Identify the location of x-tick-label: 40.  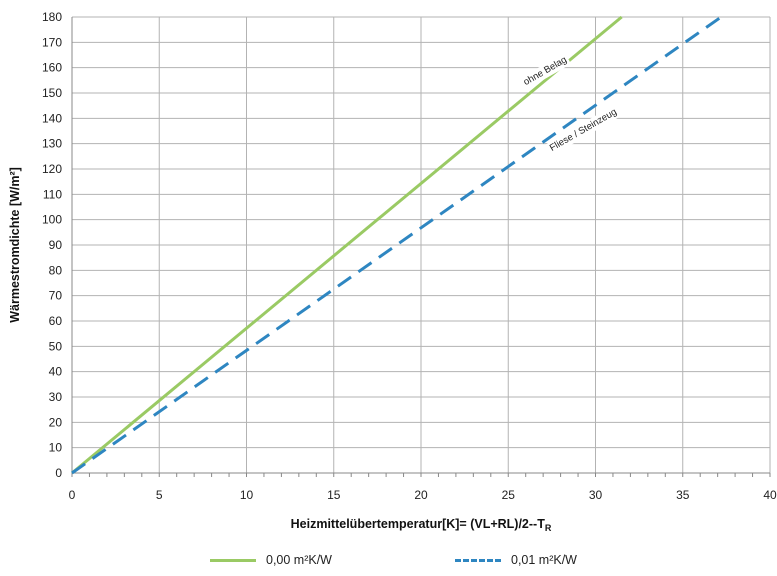
(770, 495).